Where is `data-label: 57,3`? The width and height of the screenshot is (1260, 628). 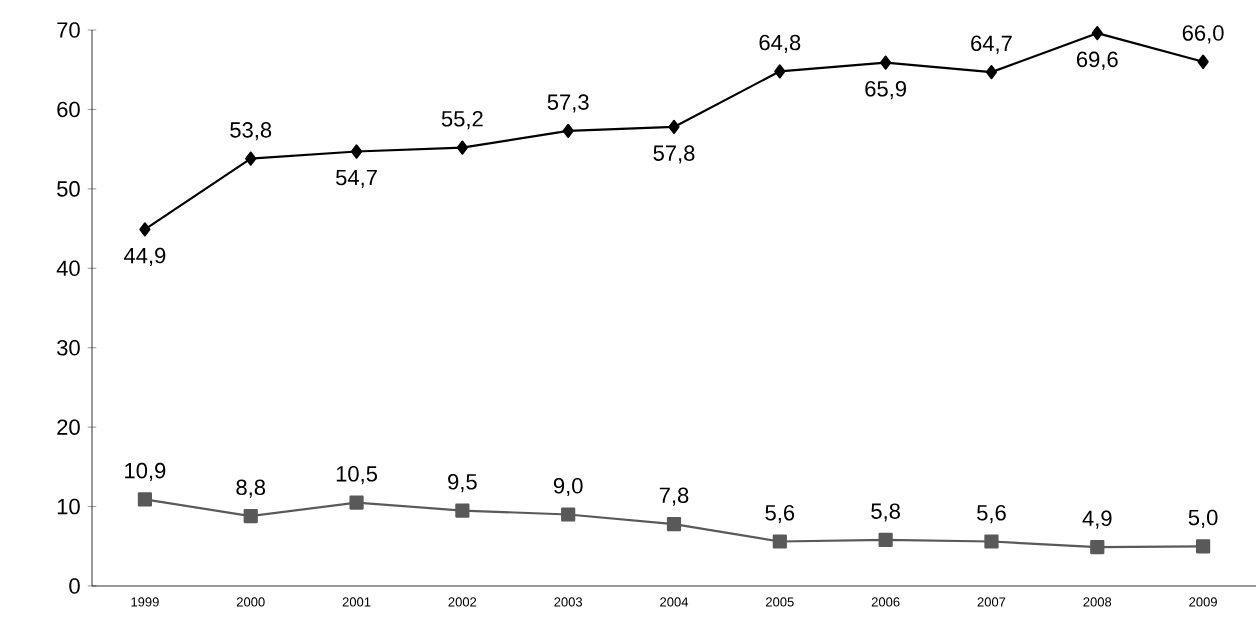
data-label: 57,3 is located at coordinates (568, 103).